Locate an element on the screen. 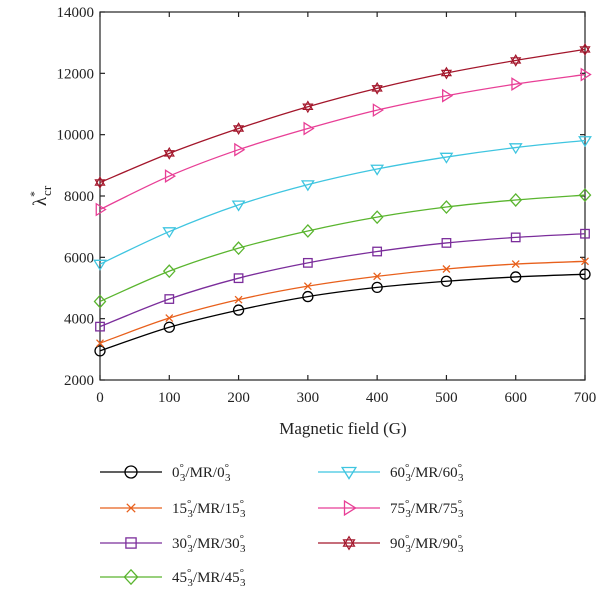 This screenshot has height=593, width=600. y-tick-label: 12000 is located at coordinates (76, 74).